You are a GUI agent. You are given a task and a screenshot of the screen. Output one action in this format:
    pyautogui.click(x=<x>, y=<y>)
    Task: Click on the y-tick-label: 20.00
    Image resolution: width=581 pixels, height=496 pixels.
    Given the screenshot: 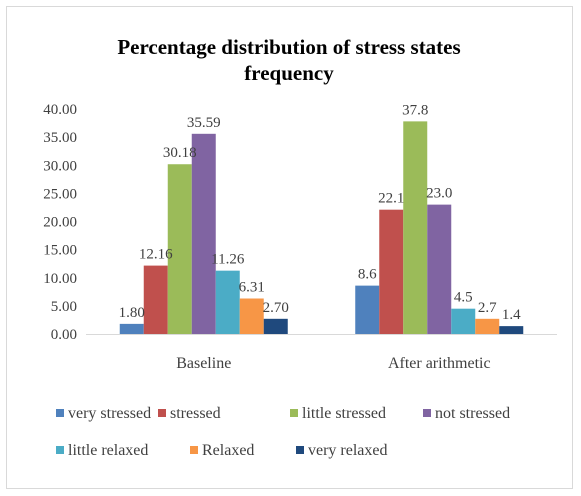 What is the action you would take?
    pyautogui.click(x=60, y=223)
    